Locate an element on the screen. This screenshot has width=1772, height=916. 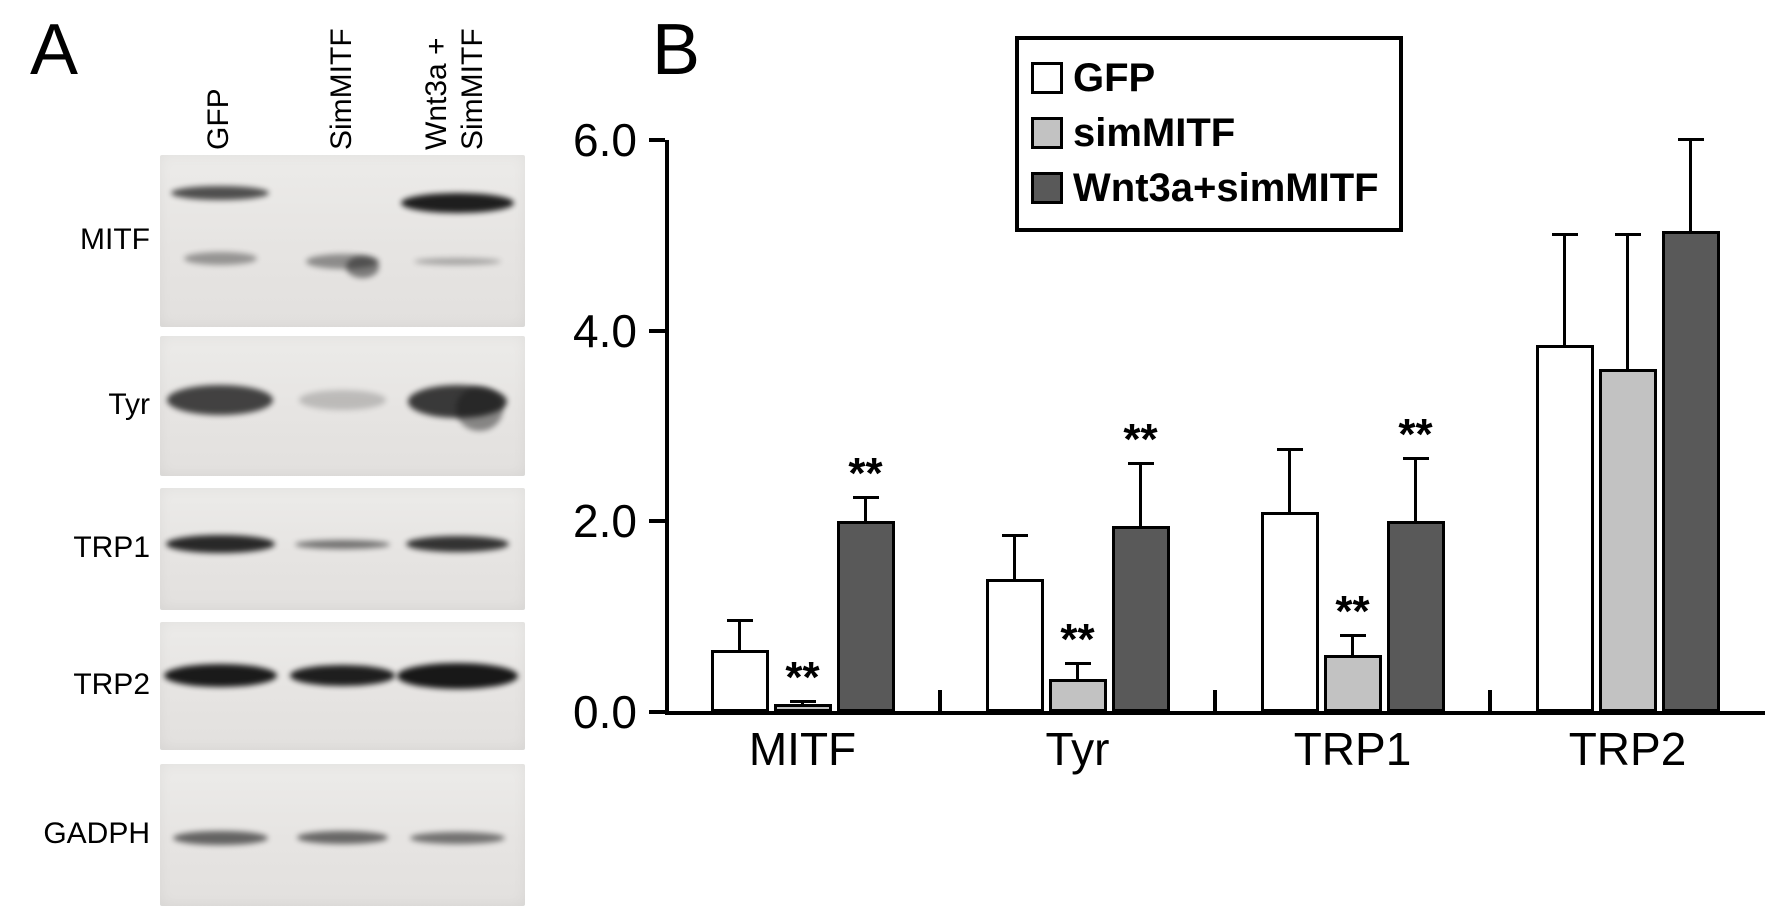
legend-entry-simmitf: simMITF is located at coordinates (1205, 133).